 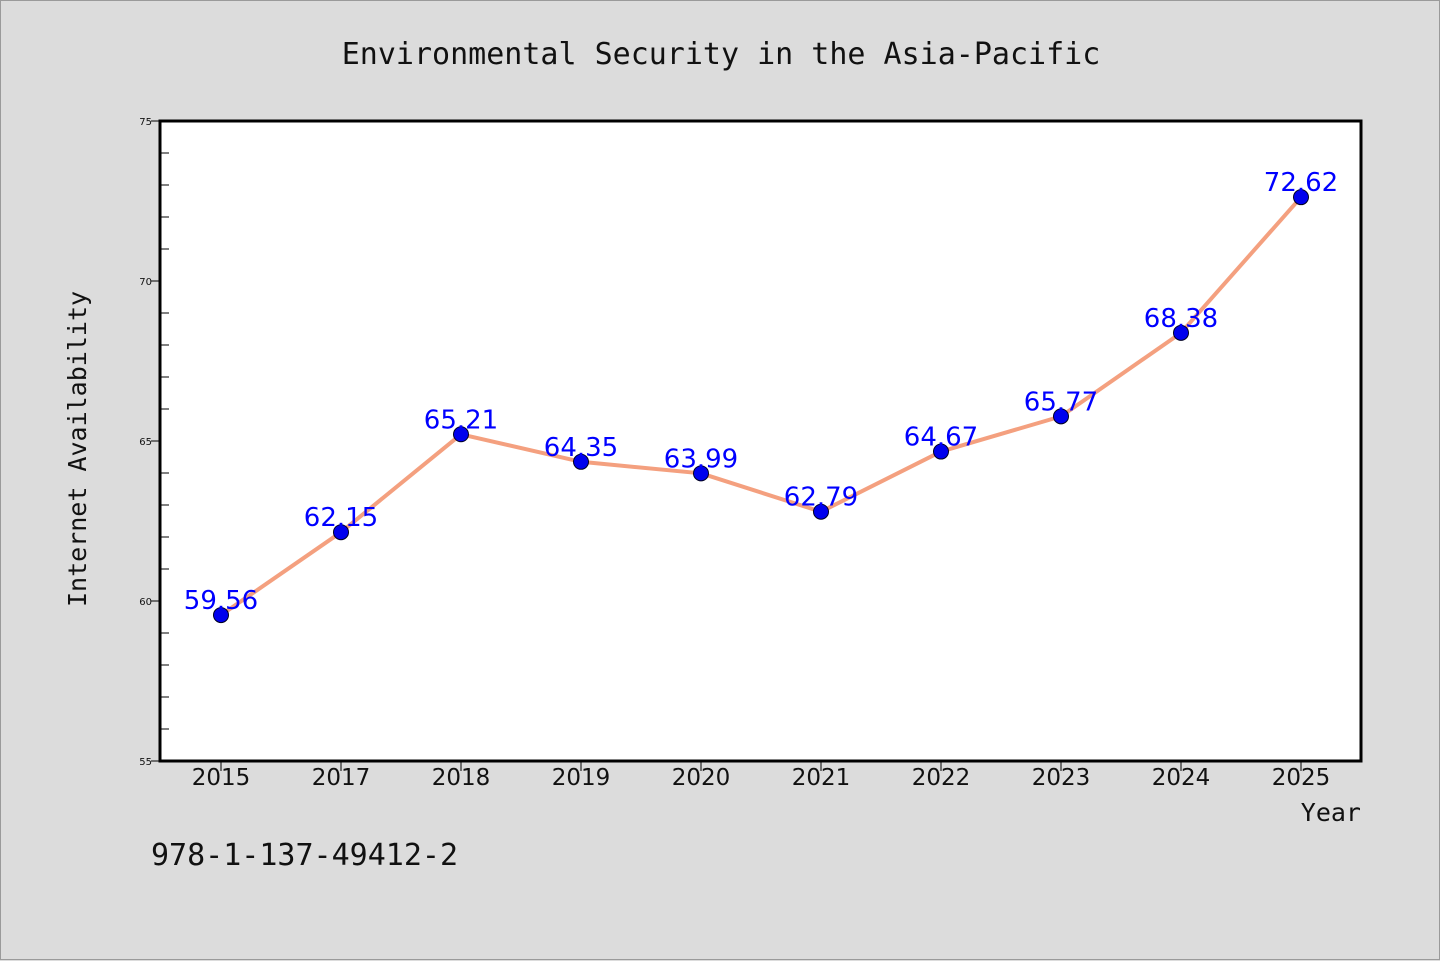 What do you see at coordinates (581, 778) in the screenshot?
I see `x-tick-label: 2019` at bounding box center [581, 778].